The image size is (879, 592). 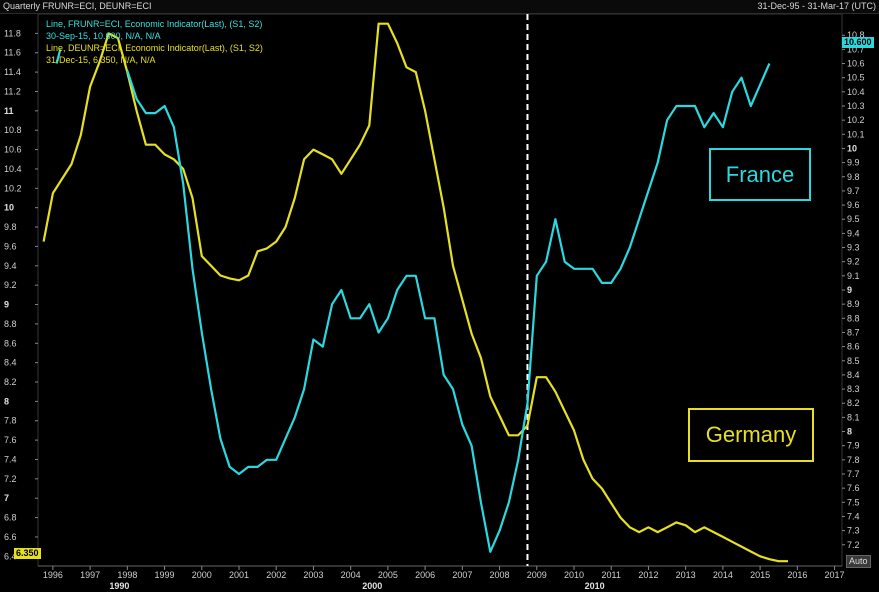 What do you see at coordinates (853, 262) in the screenshot?
I see `right-axis-tick-label: 9.2` at bounding box center [853, 262].